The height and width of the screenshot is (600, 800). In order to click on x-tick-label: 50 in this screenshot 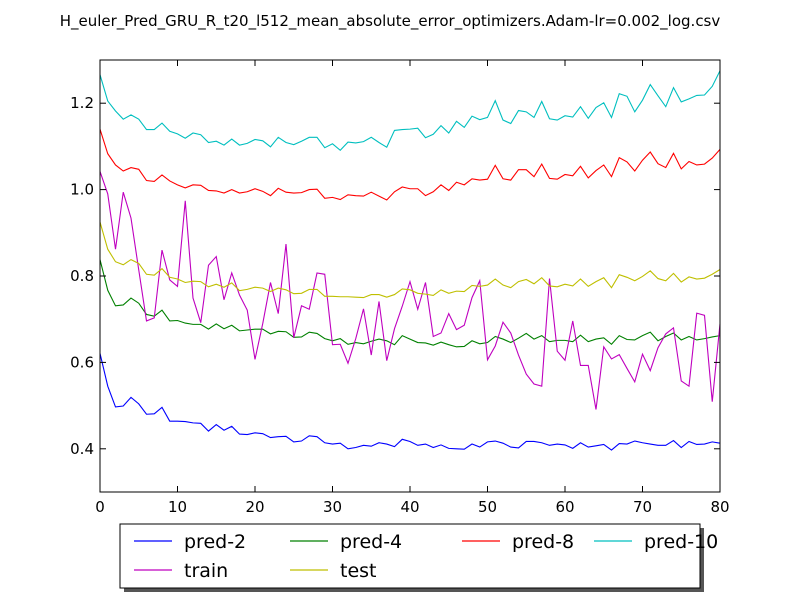, I will do `click(487, 507)`.